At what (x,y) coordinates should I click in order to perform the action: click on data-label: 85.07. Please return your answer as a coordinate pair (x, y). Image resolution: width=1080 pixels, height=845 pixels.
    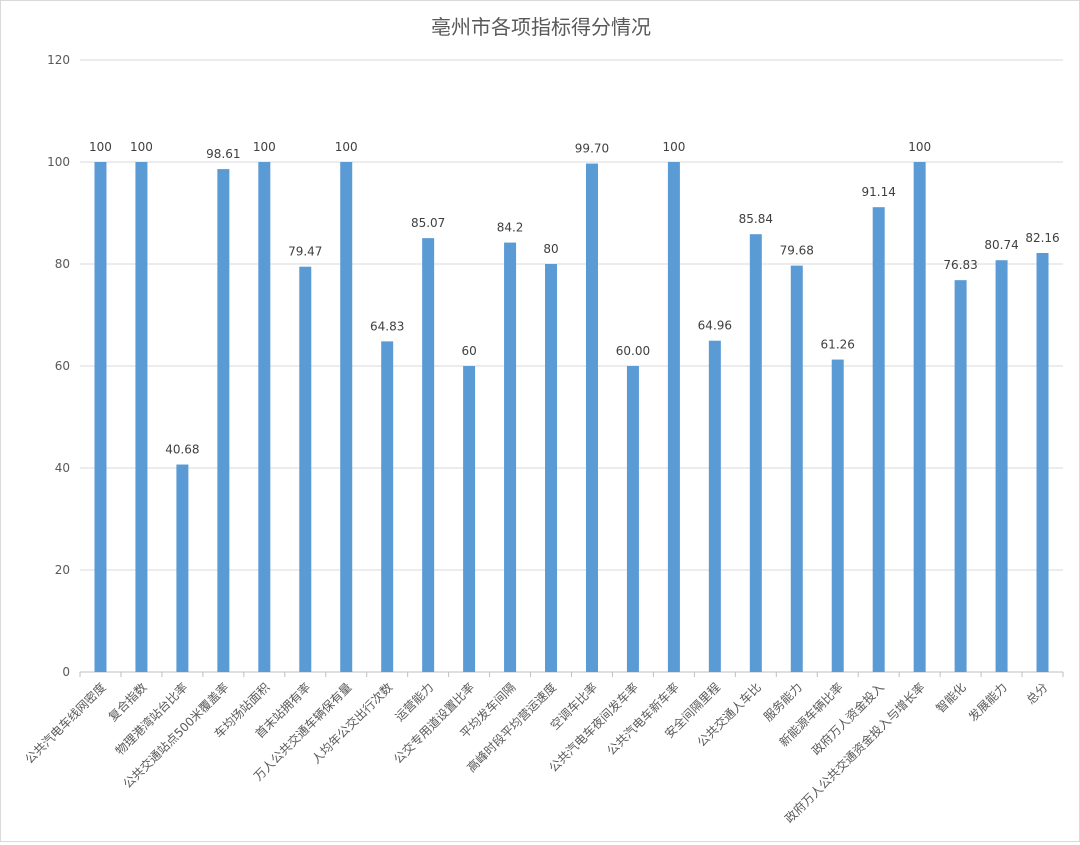
    Looking at the image, I should click on (428, 223).